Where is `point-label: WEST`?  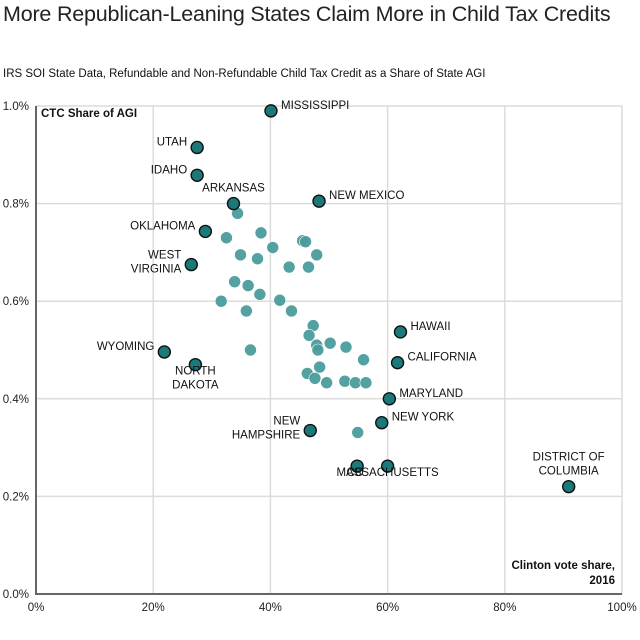
point-label: WEST is located at coordinates (164, 256).